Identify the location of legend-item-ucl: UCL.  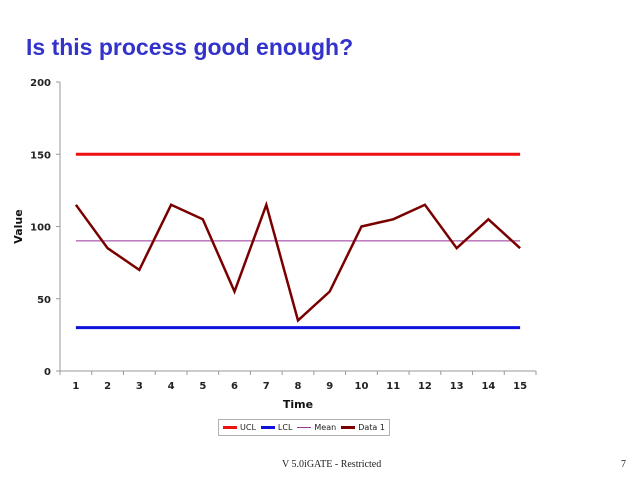
(239, 427).